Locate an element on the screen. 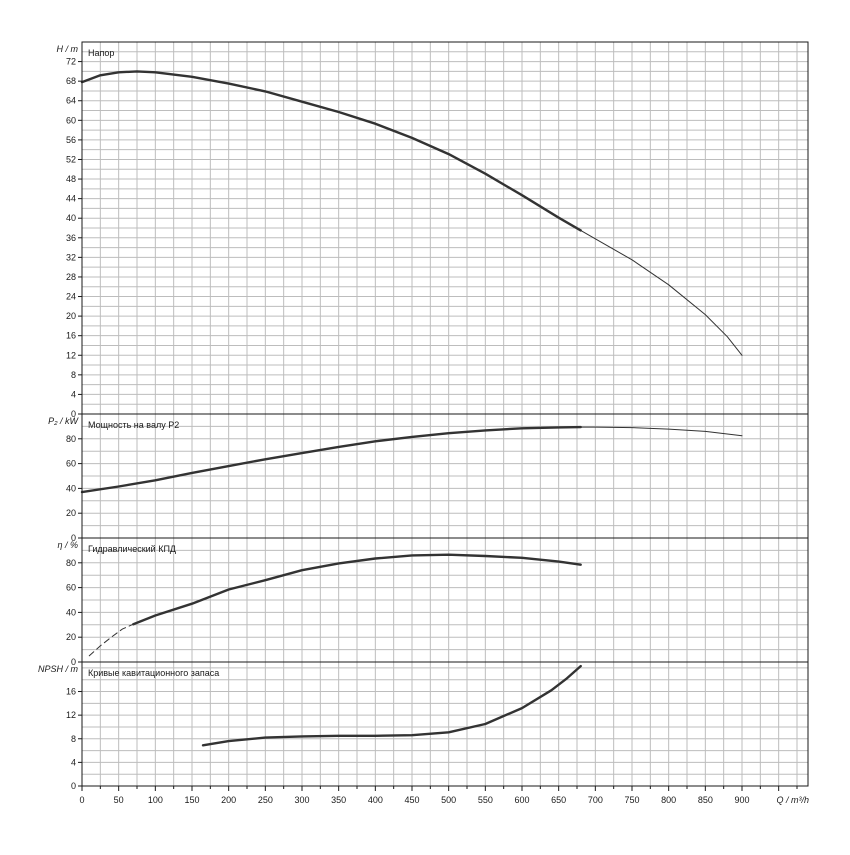 This screenshot has height=855, width=850. panel-title: Напор is located at coordinates (101, 53).